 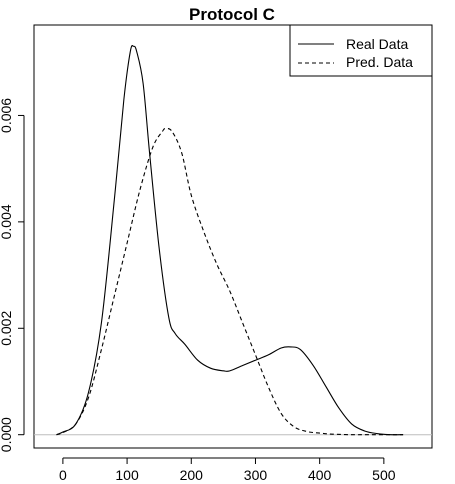 I want to click on y-tick-label: 0.002, so click(x=7, y=328).